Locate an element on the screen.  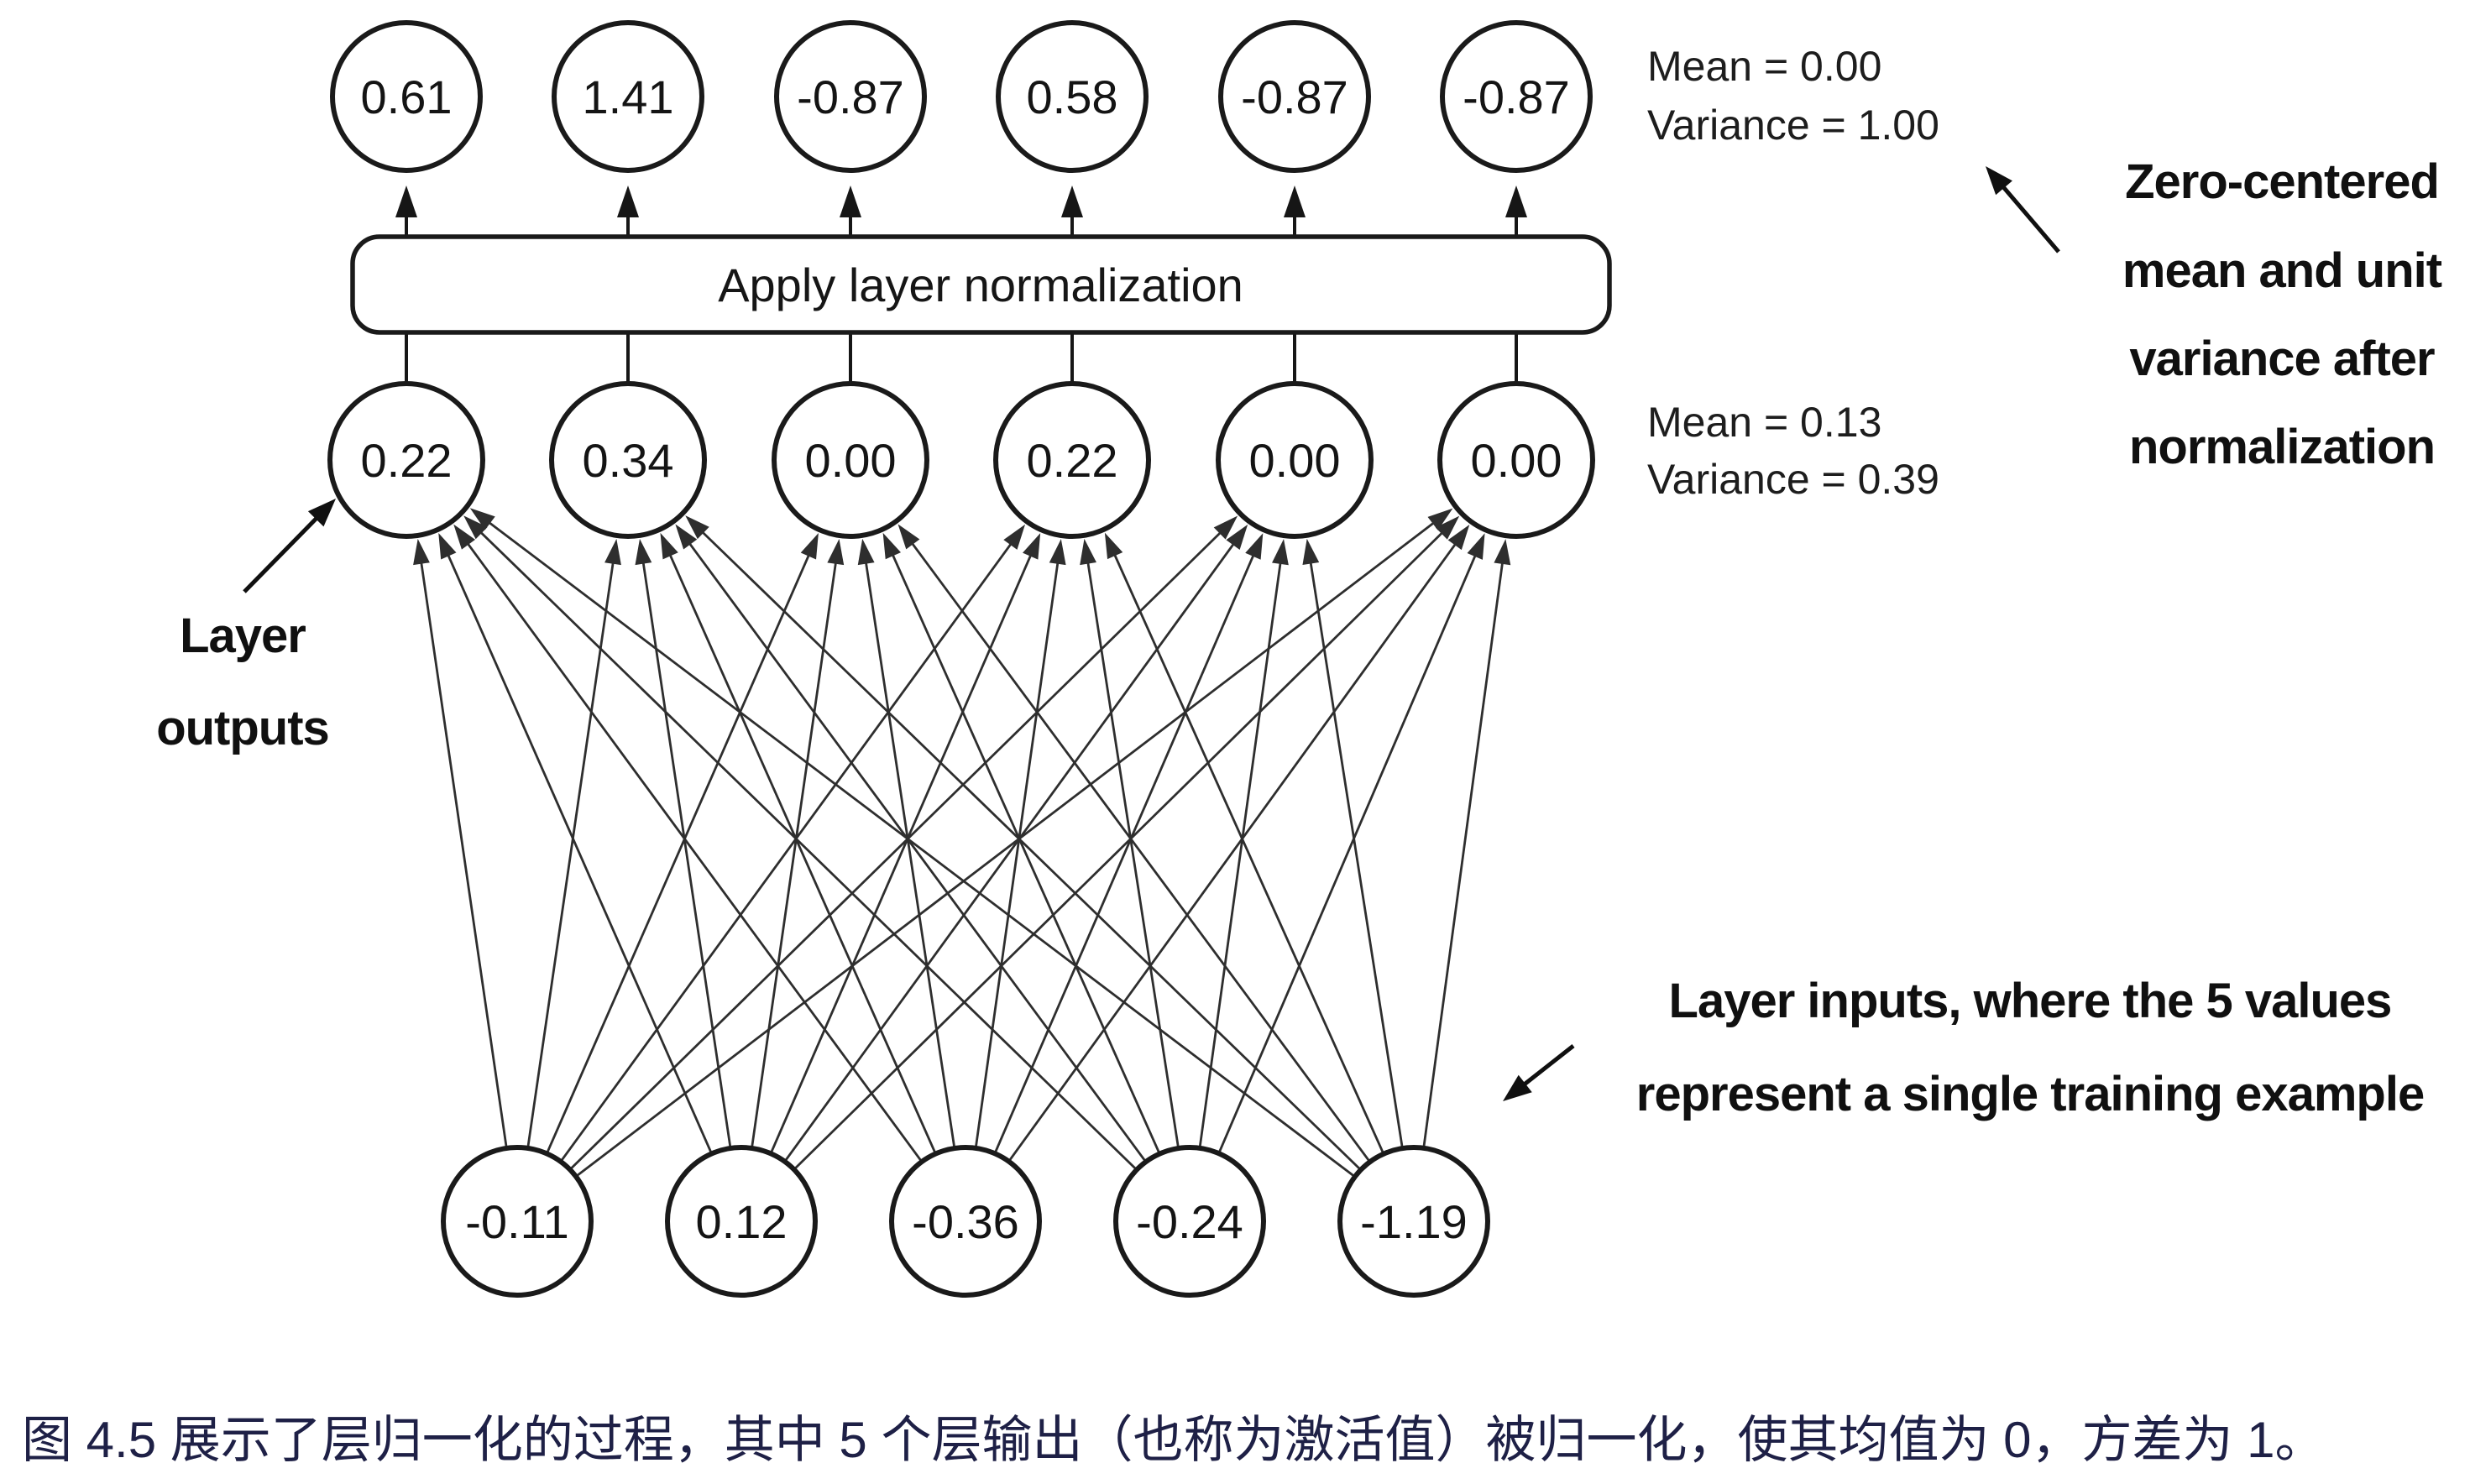
layer-output-node: 0.00 is located at coordinates (1295, 460).